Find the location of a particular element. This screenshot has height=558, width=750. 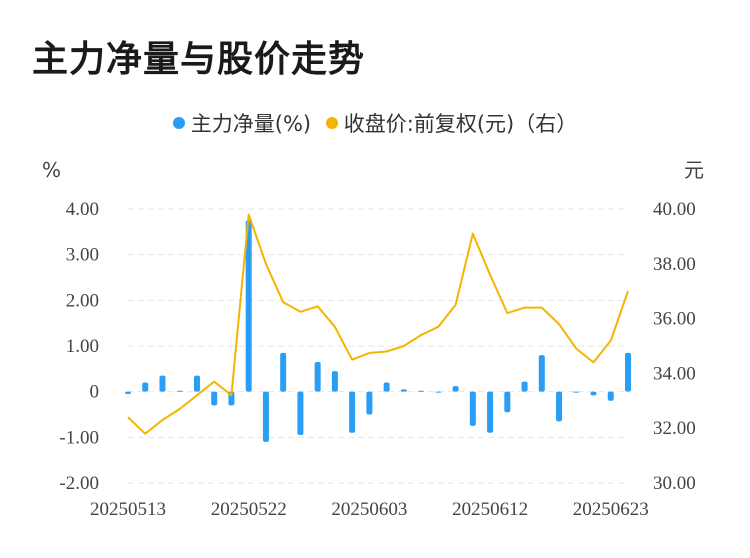

legend-item-close-price: 收盘价:前复权(元)（右） is located at coordinates (451, 123).